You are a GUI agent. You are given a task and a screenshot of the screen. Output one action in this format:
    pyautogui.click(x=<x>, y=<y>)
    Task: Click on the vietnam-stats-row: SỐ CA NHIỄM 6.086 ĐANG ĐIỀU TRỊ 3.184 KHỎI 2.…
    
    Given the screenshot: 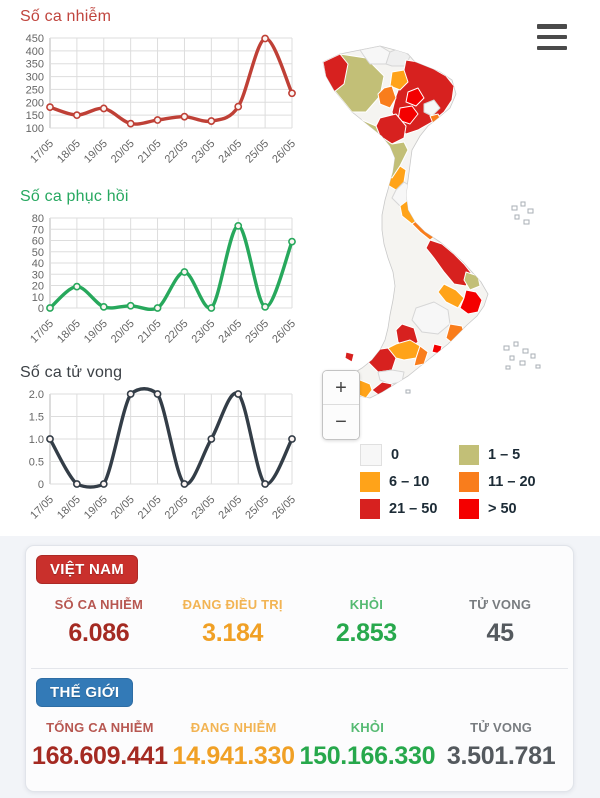 What is the action you would take?
    pyautogui.click(x=299, y=626)
    